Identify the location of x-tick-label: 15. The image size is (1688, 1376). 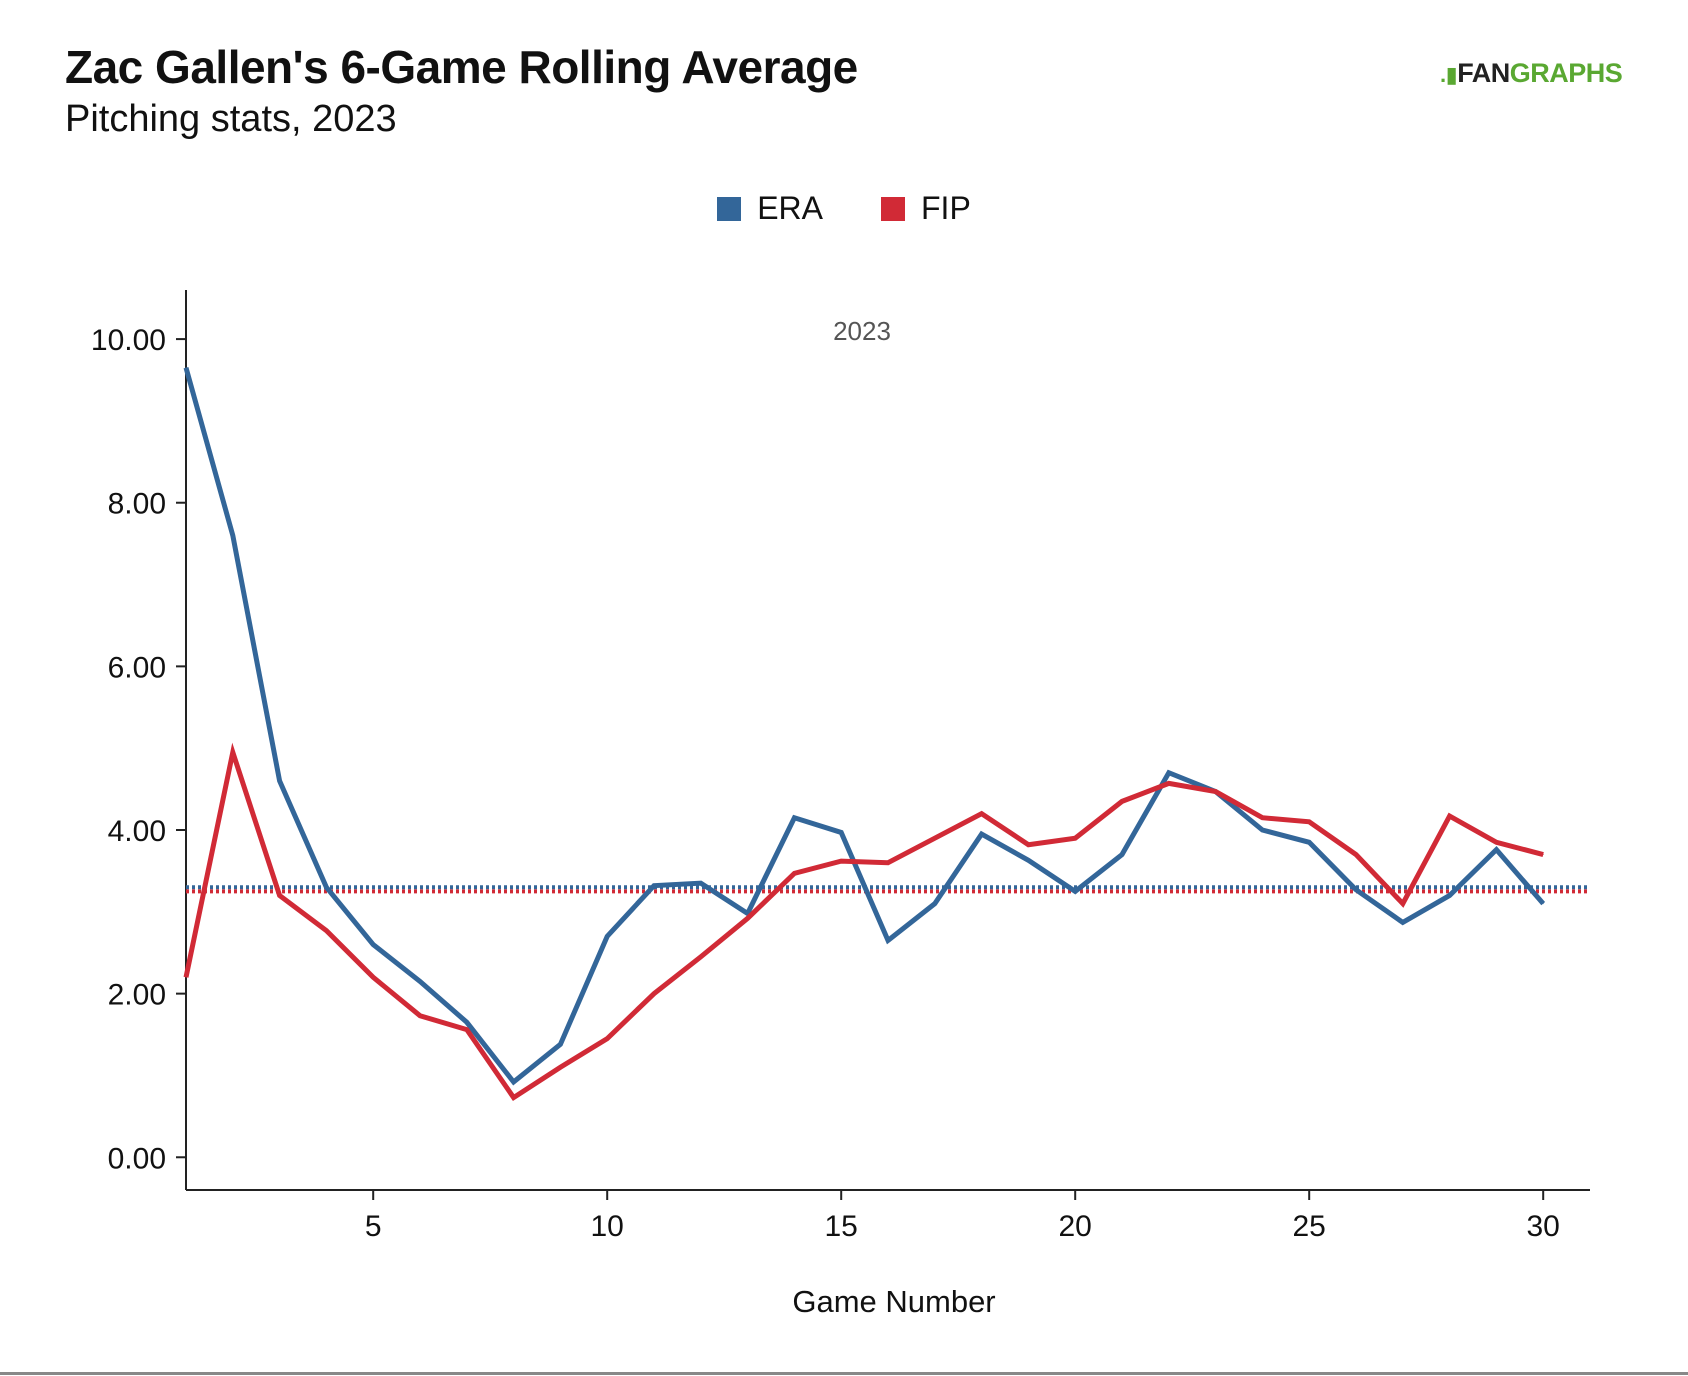
(841, 1226).